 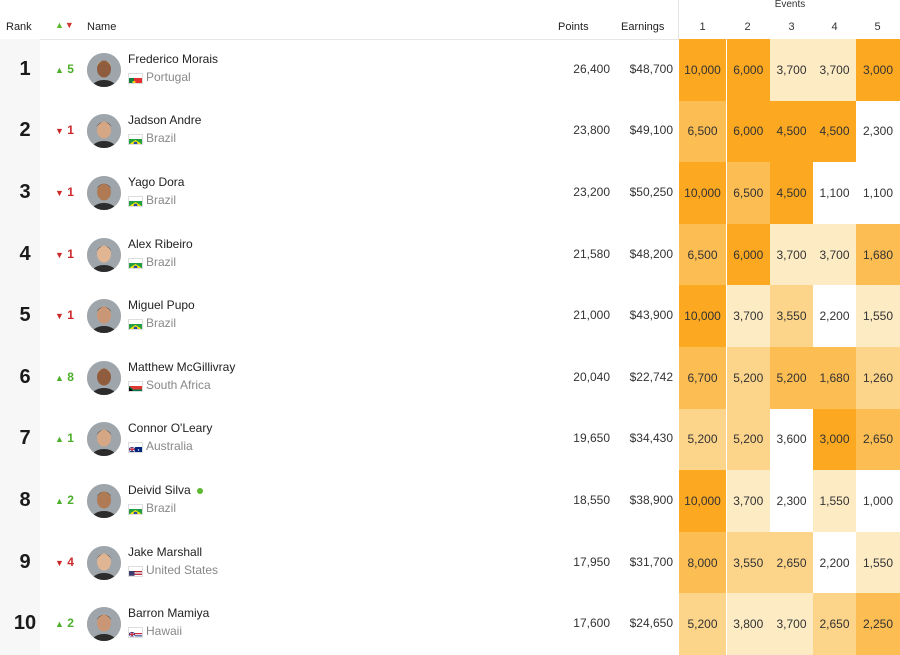 I want to click on event-col-5: 5, so click(x=877, y=27).